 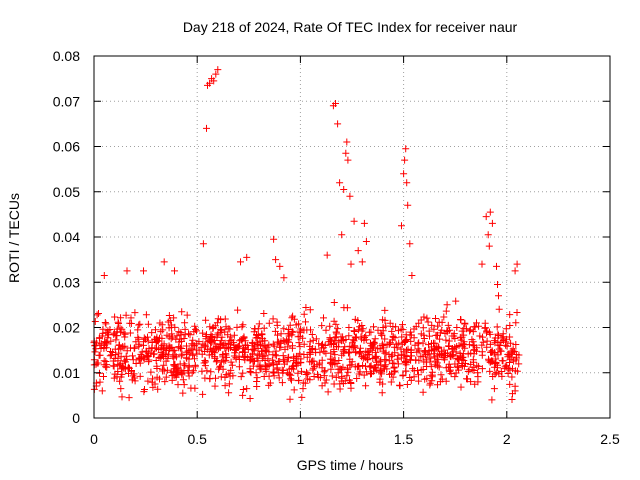 What do you see at coordinates (301, 439) in the screenshot?
I see `x-tick-label: 1` at bounding box center [301, 439].